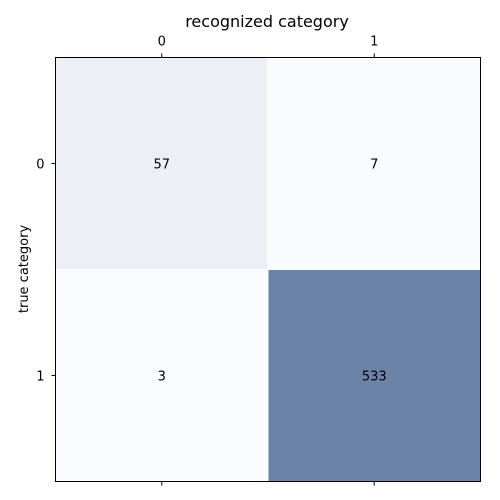 The height and width of the screenshot is (500, 500). What do you see at coordinates (40, 165) in the screenshot?
I see `y-tick-label: 0` at bounding box center [40, 165].